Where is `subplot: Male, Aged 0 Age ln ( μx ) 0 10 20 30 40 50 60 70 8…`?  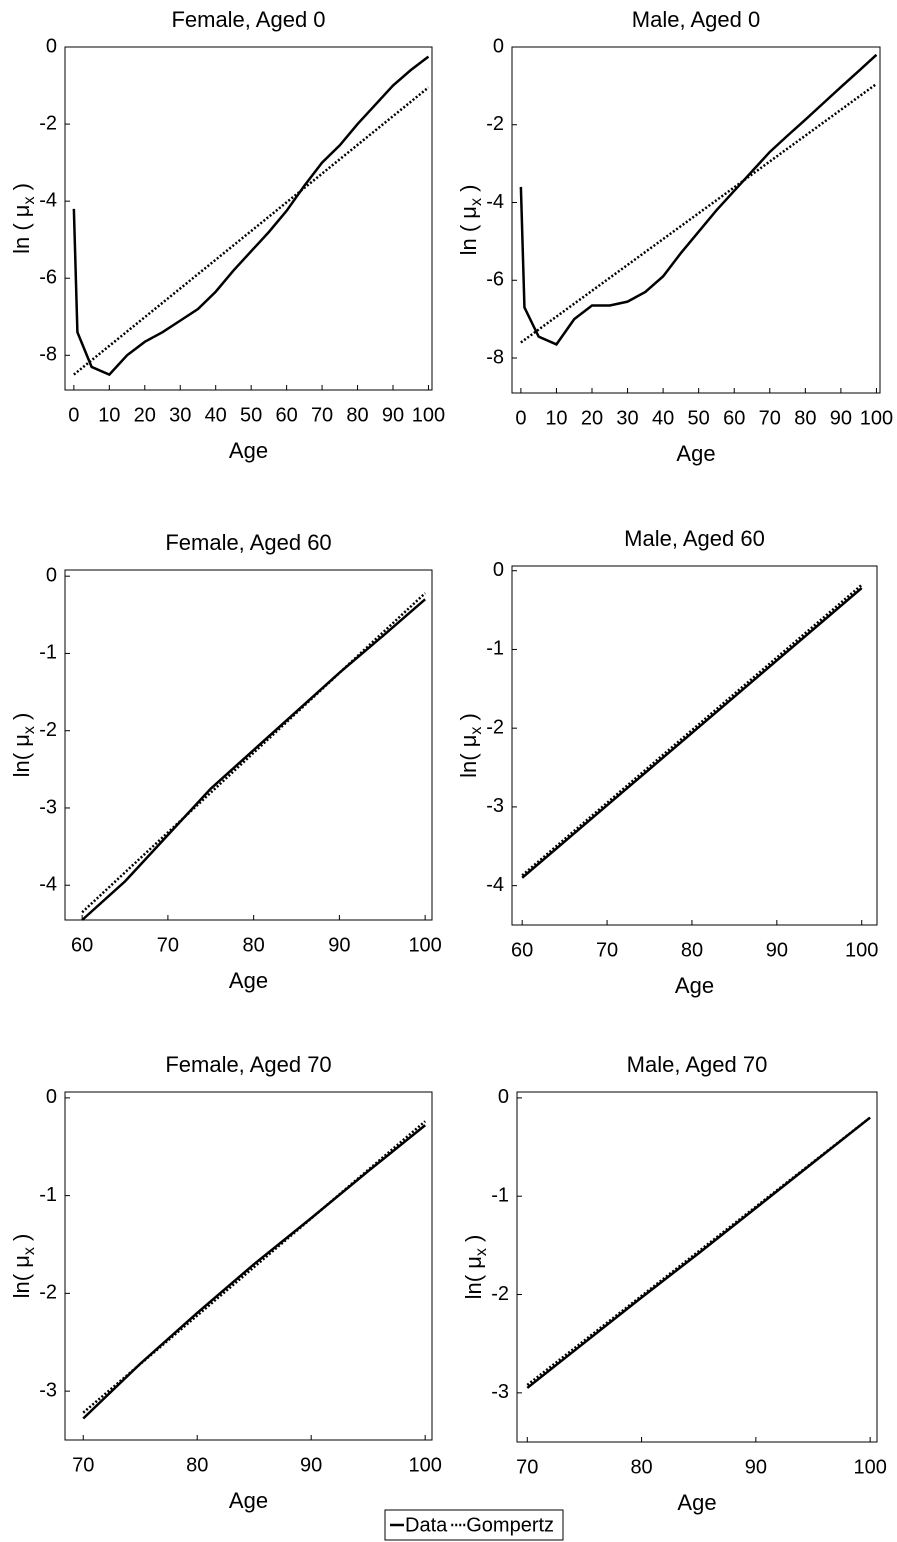
subplot: Male, Aged 0 Age ln ( μx ) 0 10 20 30 40 50 60 70 8… is located at coordinates (674, 236).